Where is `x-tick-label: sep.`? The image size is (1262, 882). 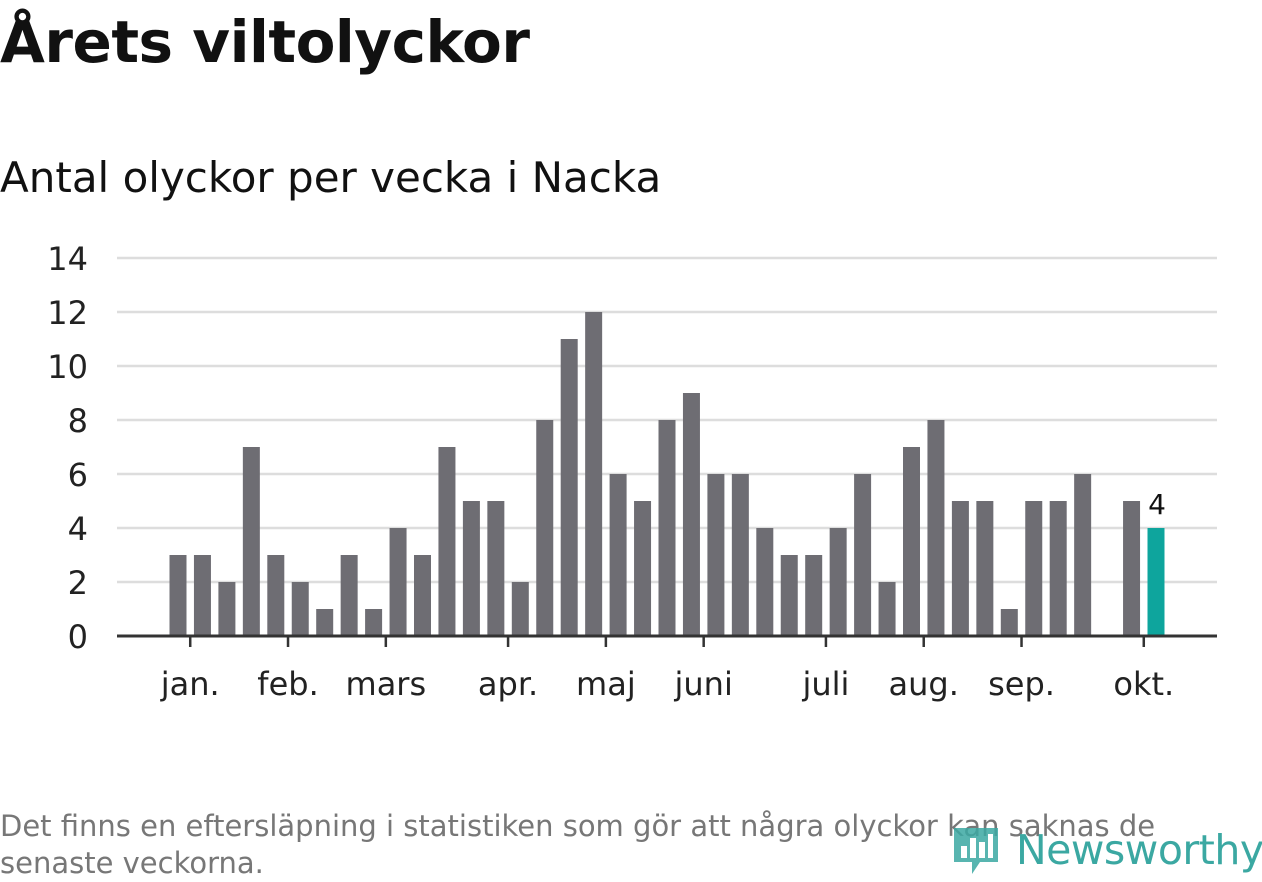
x-tick-label: sep. is located at coordinates (1021, 684).